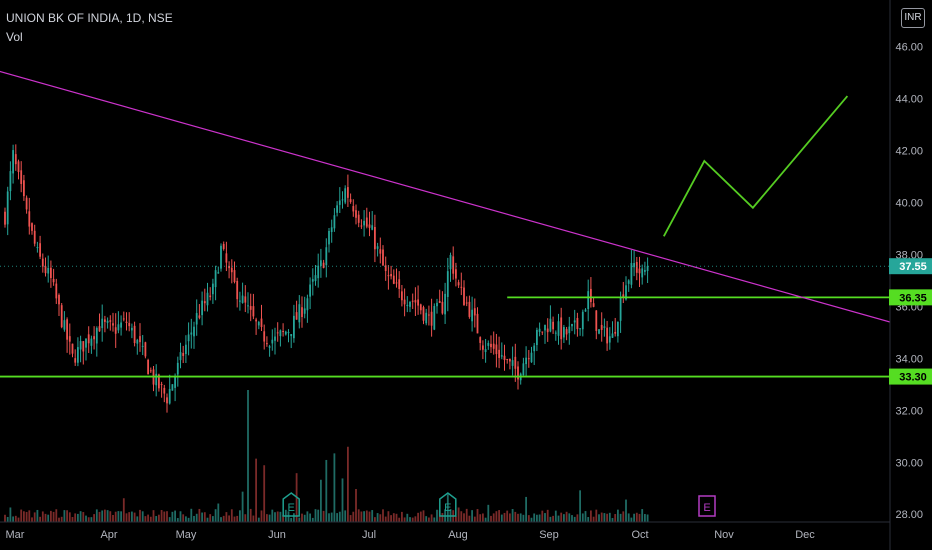  Describe the element at coordinates (14, 37) in the screenshot. I see `volume-indicator-label: Vol` at that location.